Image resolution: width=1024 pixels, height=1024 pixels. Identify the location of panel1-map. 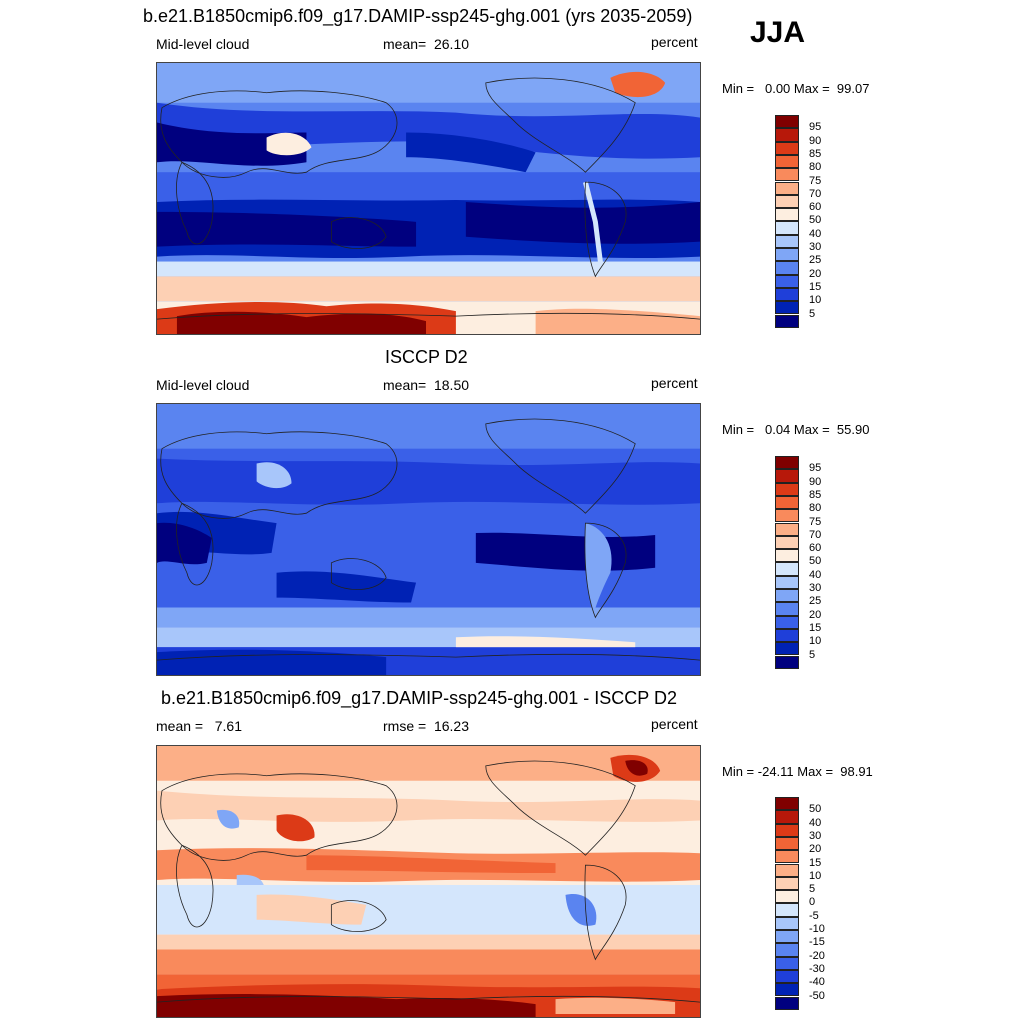
(428, 198).